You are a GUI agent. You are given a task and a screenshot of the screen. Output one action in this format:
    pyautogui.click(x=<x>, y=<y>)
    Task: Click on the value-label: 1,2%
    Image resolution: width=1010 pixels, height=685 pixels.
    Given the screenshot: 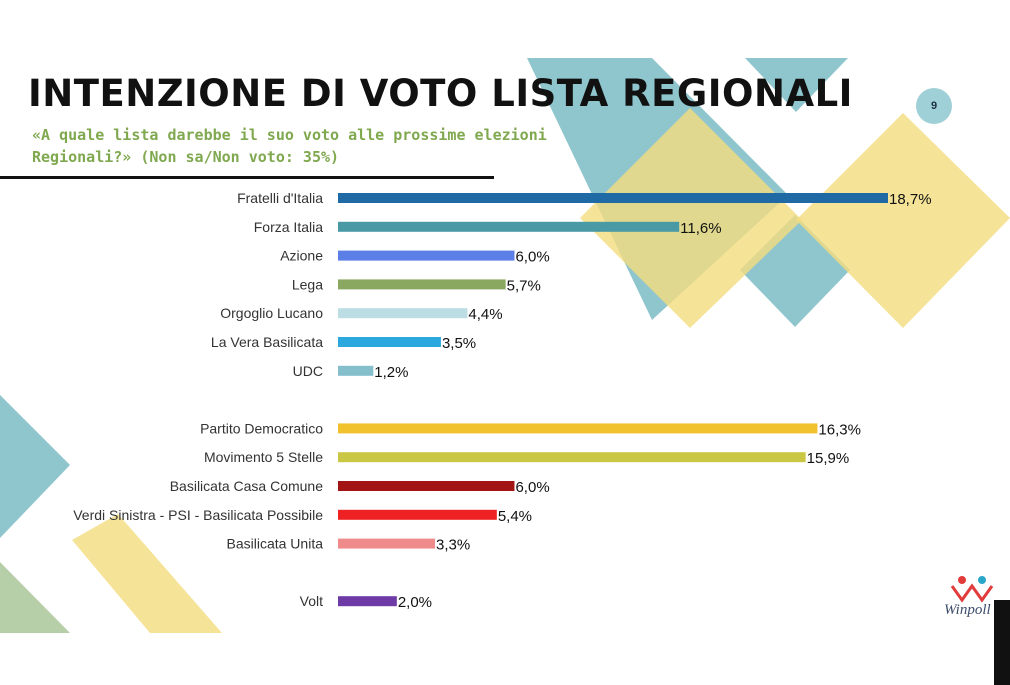 What is the action you would take?
    pyautogui.click(x=391, y=372)
    